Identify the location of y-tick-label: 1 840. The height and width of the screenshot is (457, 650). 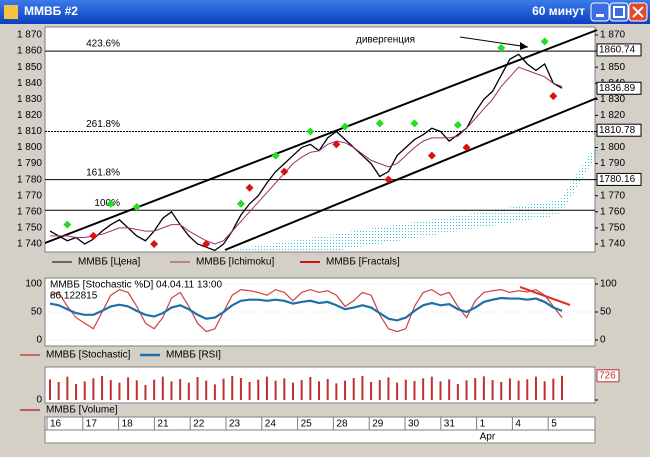
(29, 83).